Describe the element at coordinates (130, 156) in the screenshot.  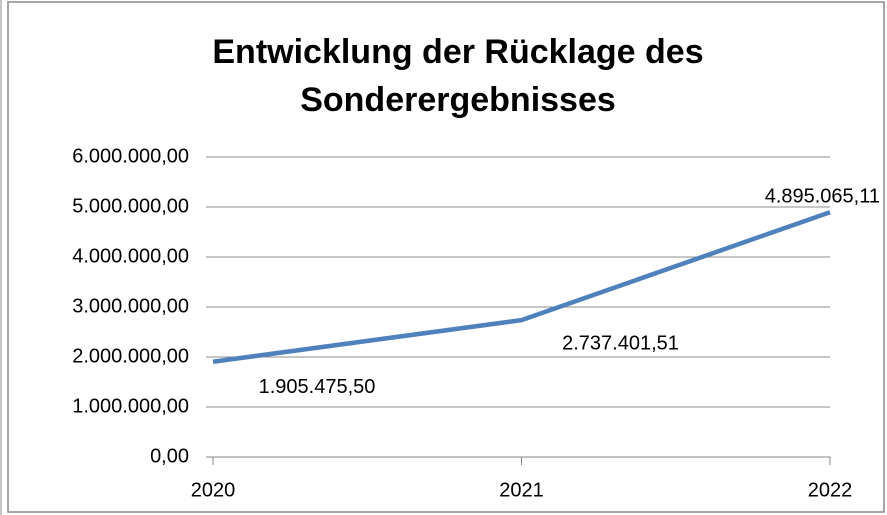
I see `y-tick-label: 6.000.000,00` at that location.